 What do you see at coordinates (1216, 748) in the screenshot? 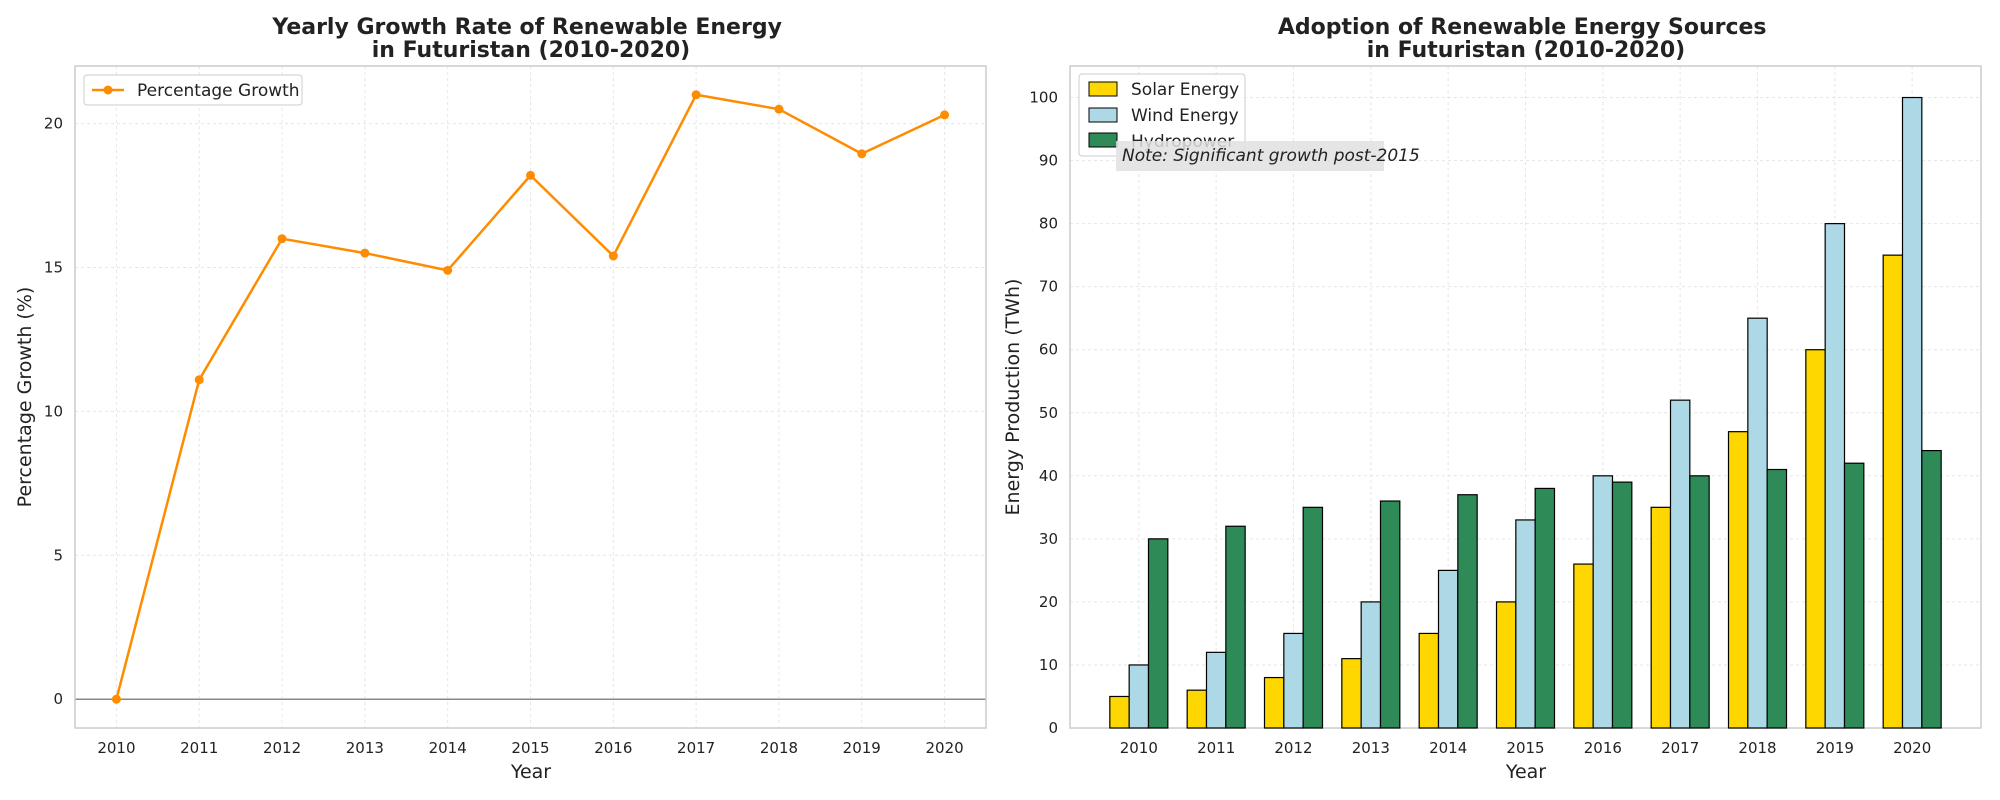
I see `bar-chart-x-tick-label: 2011` at bounding box center [1216, 748].